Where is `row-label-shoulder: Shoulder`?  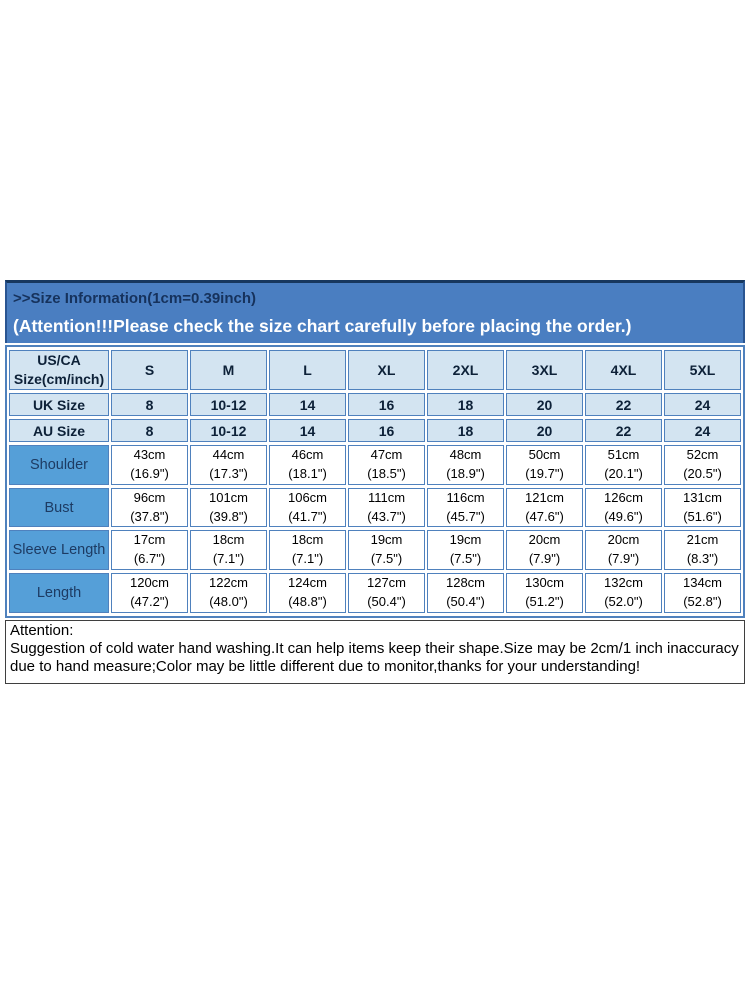 row-label-shoulder: Shoulder is located at coordinates (59, 465).